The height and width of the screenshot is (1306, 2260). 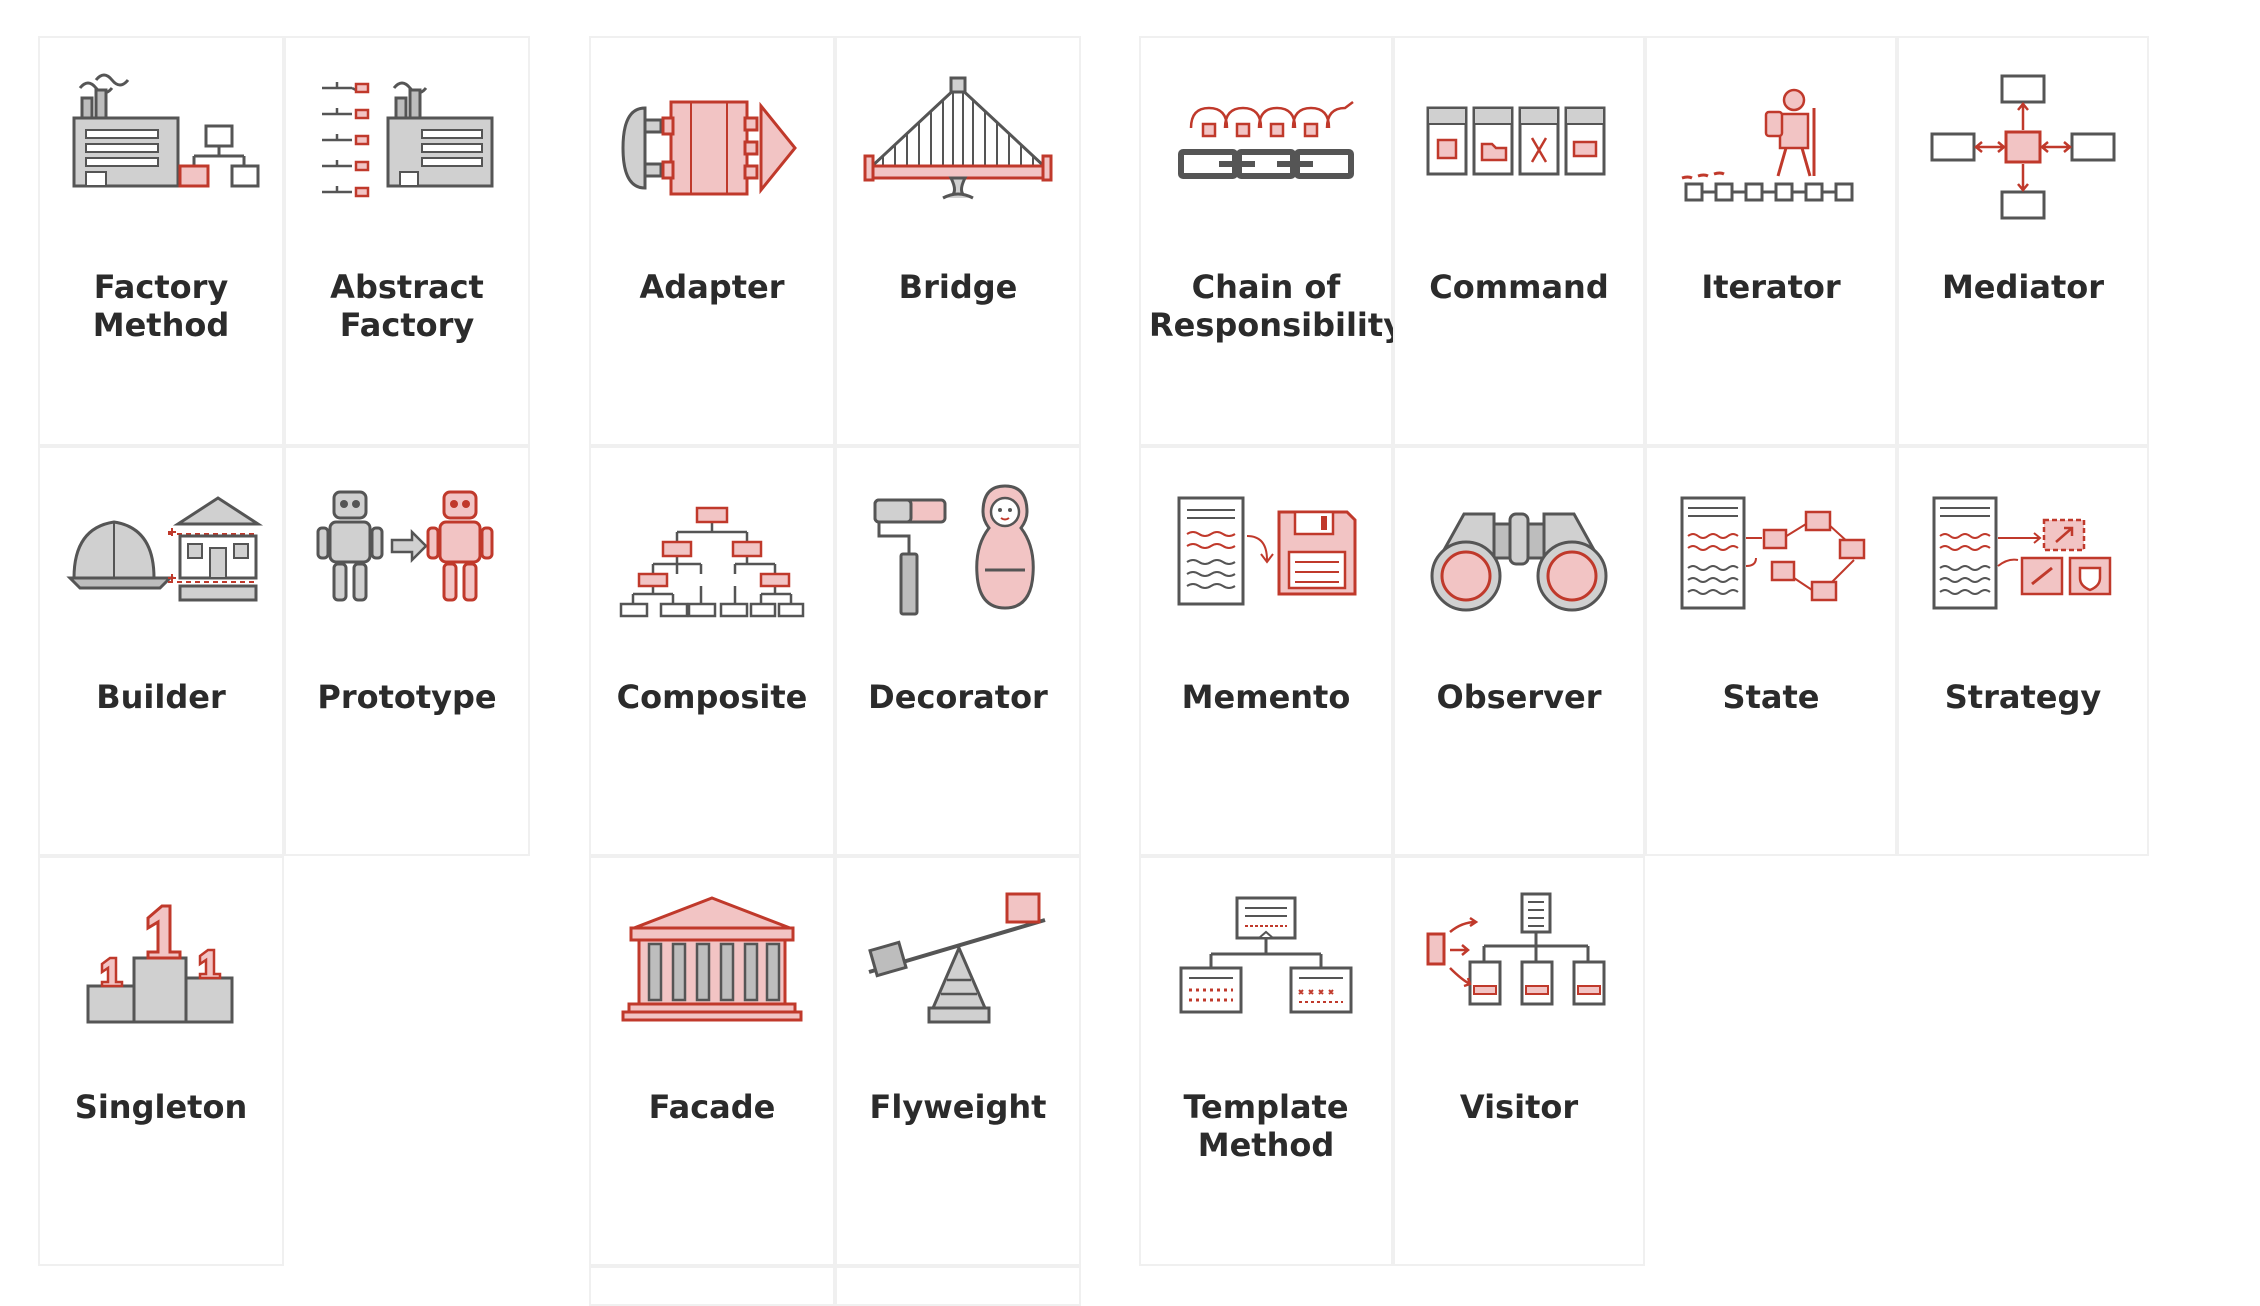 What do you see at coordinates (165, 549) in the screenshot?
I see `builder-helmet-house-icon` at bounding box center [165, 549].